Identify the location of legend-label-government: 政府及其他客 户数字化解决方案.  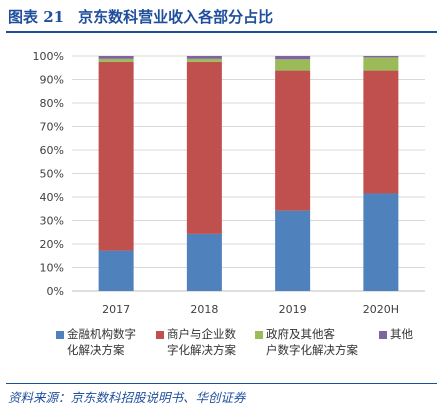
(312, 342).